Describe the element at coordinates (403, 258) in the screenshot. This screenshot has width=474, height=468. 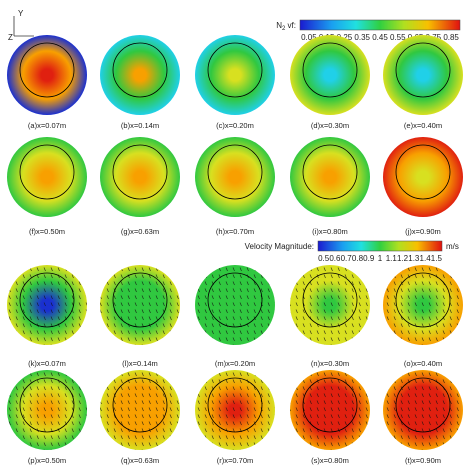
I see `colorbar-tick-label: 1.2` at that location.